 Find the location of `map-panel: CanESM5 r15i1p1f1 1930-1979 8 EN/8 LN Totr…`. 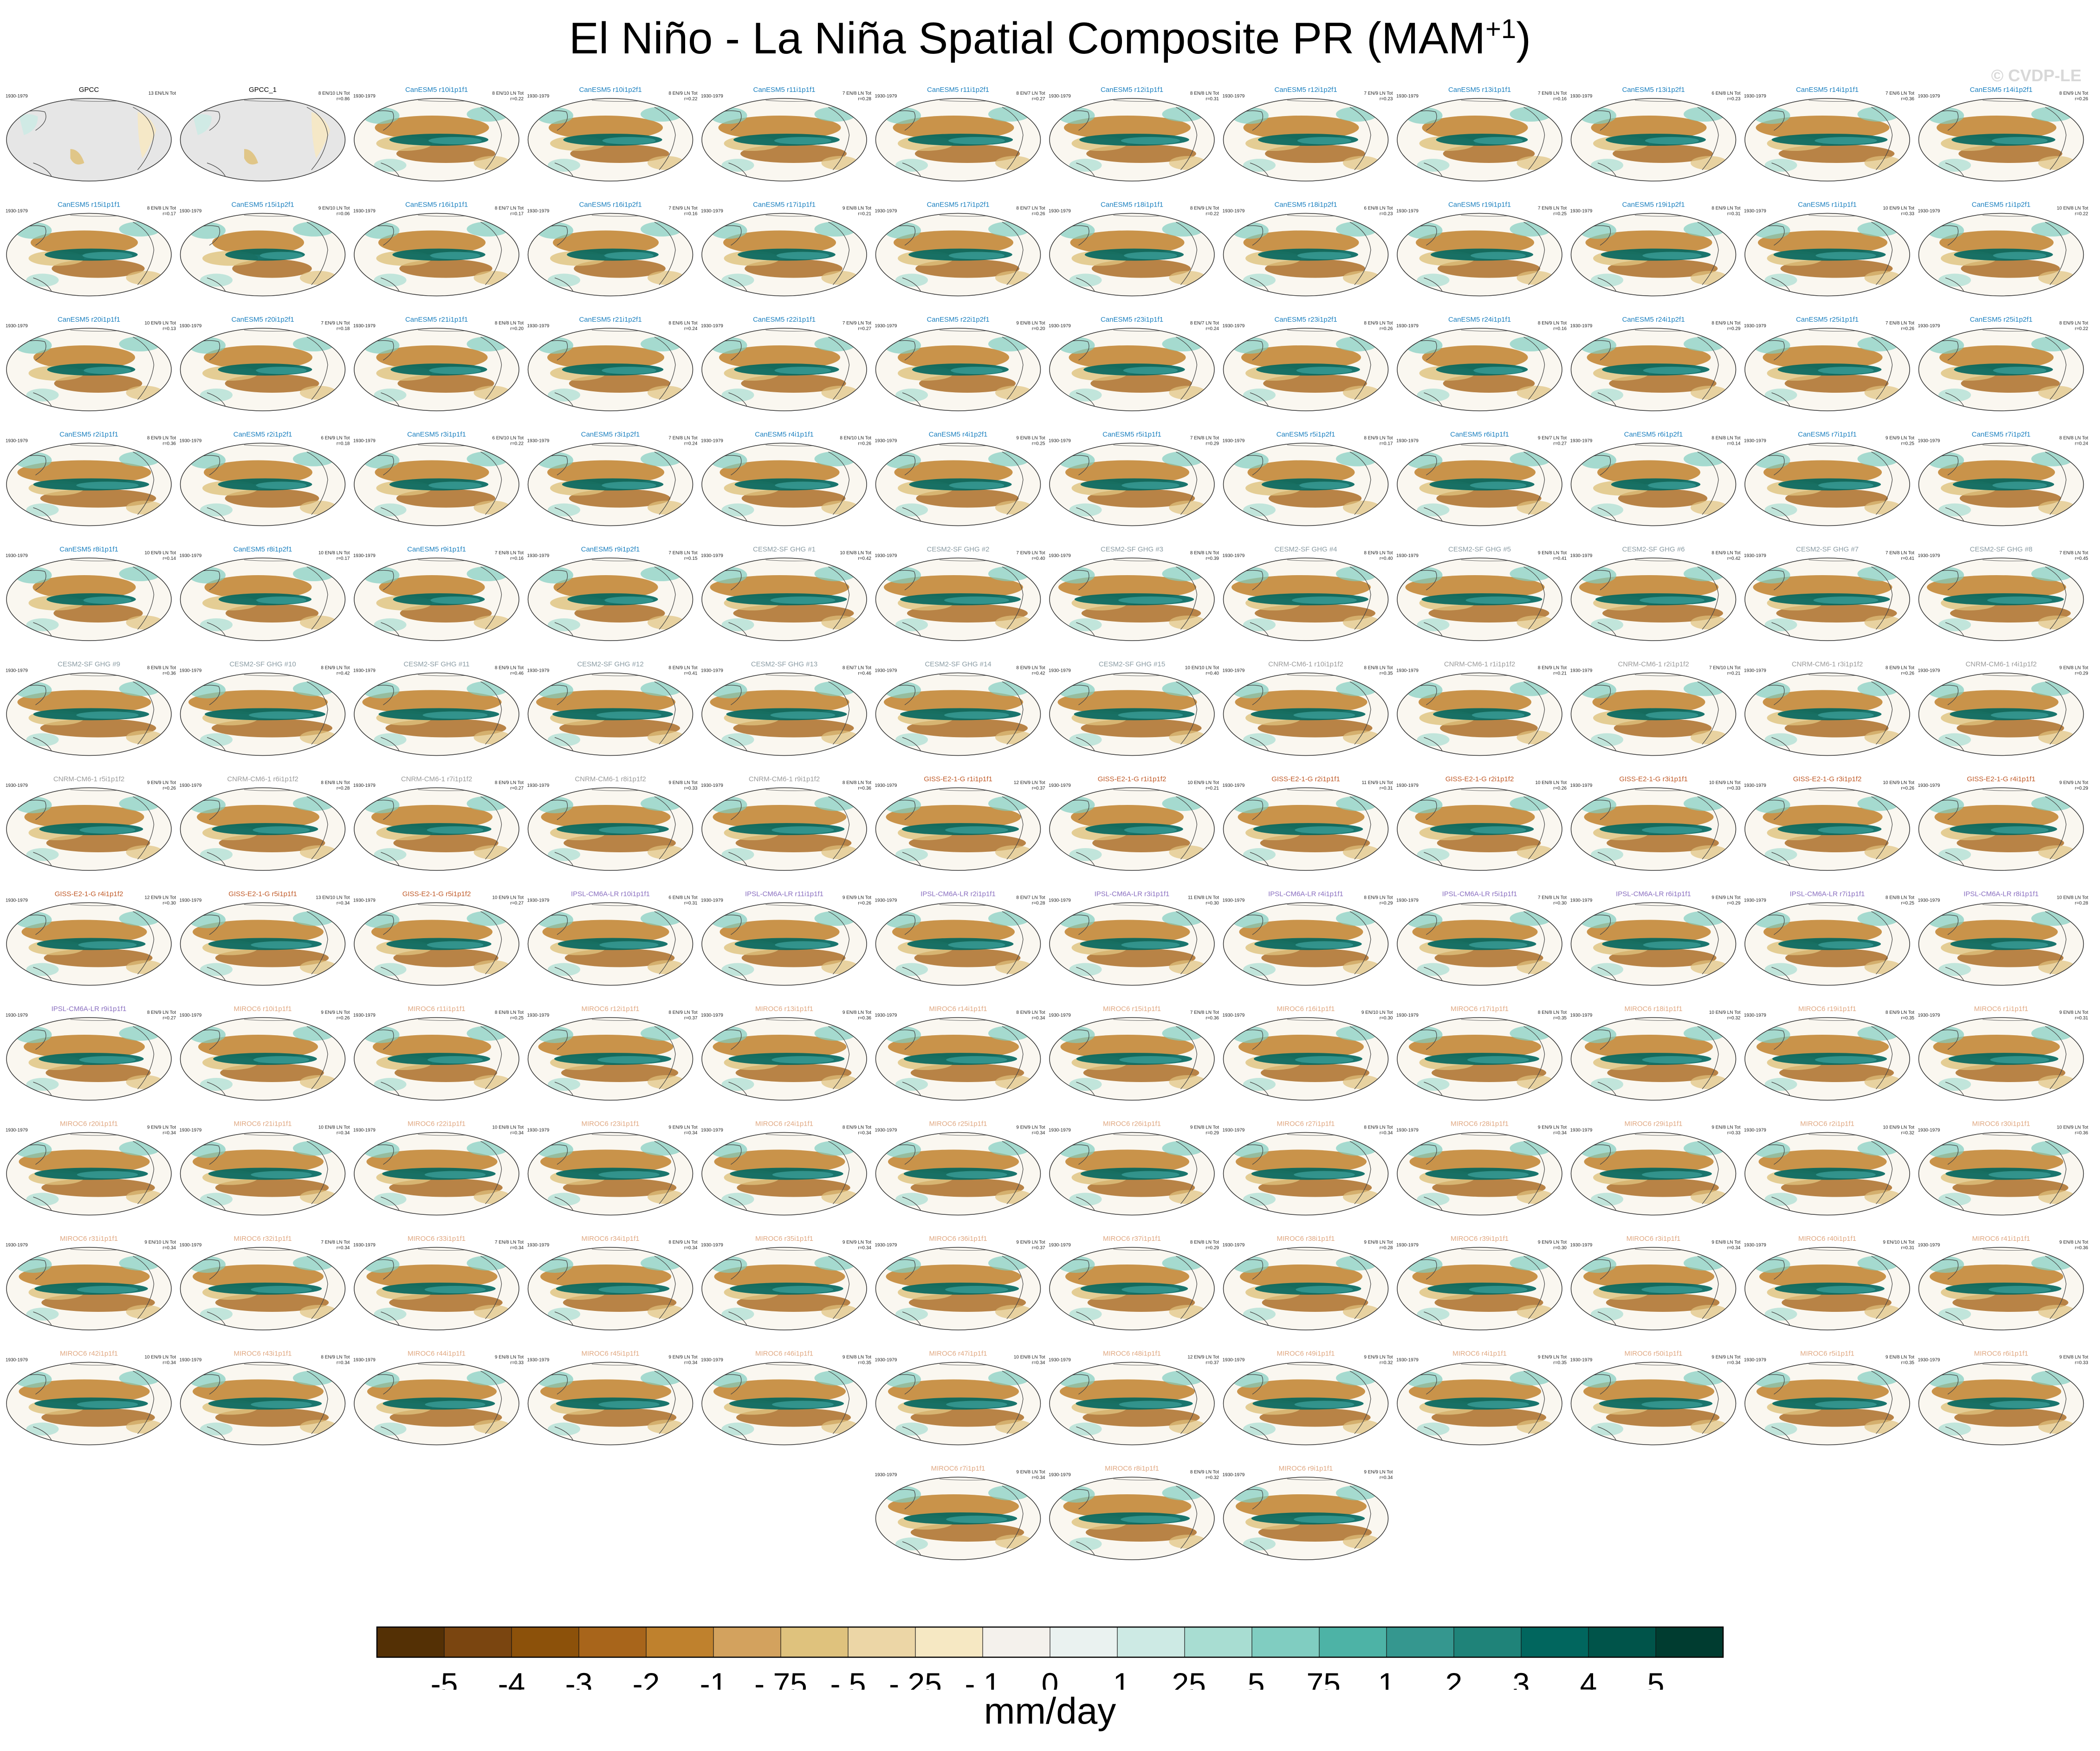

map-panel: CanESM5 r15i1p1f1 1930-1979 8 EN/8 LN Totr… is located at coordinates (91, 249).